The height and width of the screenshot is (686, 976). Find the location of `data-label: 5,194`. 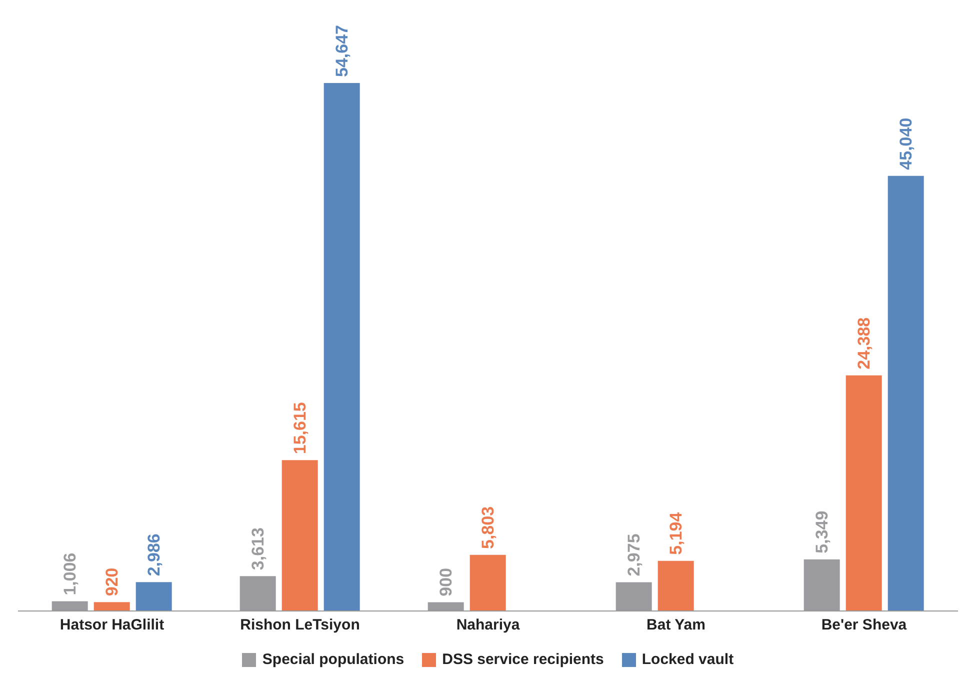

data-label: 5,194 is located at coordinates (676, 533).